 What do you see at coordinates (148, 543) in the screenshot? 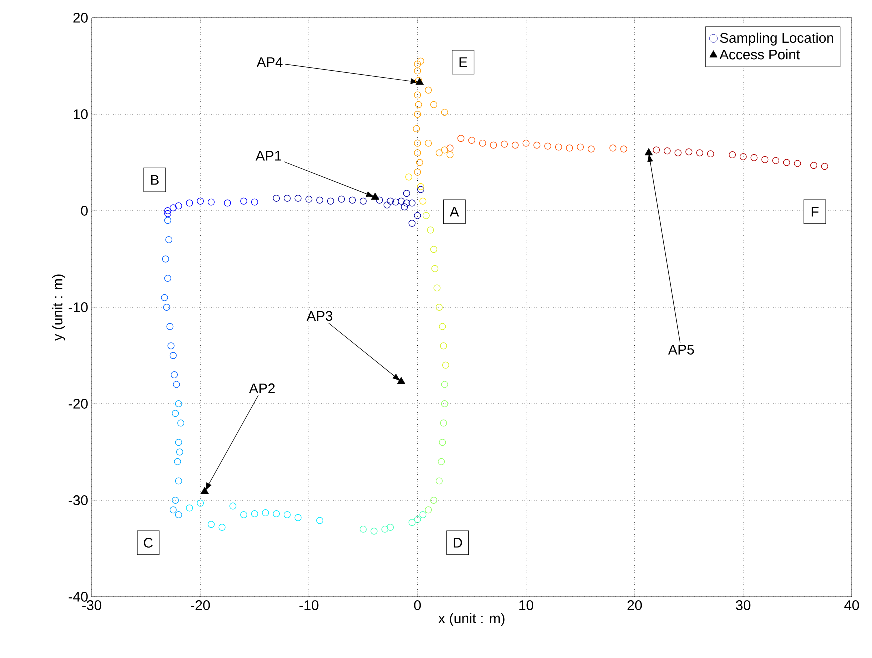
I see `annotation: C` at bounding box center [148, 543].